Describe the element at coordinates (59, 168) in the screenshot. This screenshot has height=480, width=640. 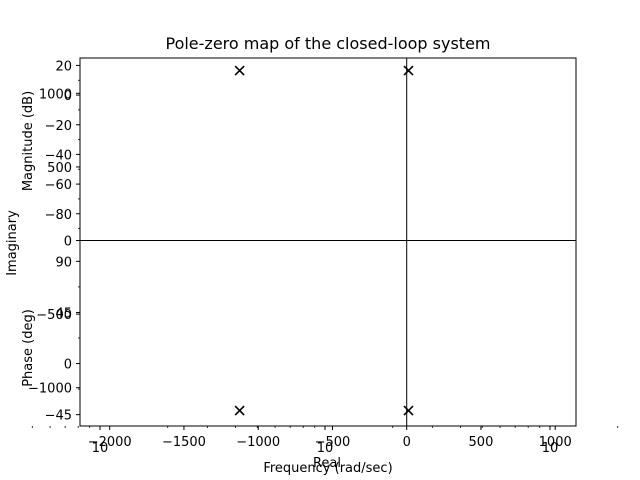
I see `y-tick-label: 500` at that location.